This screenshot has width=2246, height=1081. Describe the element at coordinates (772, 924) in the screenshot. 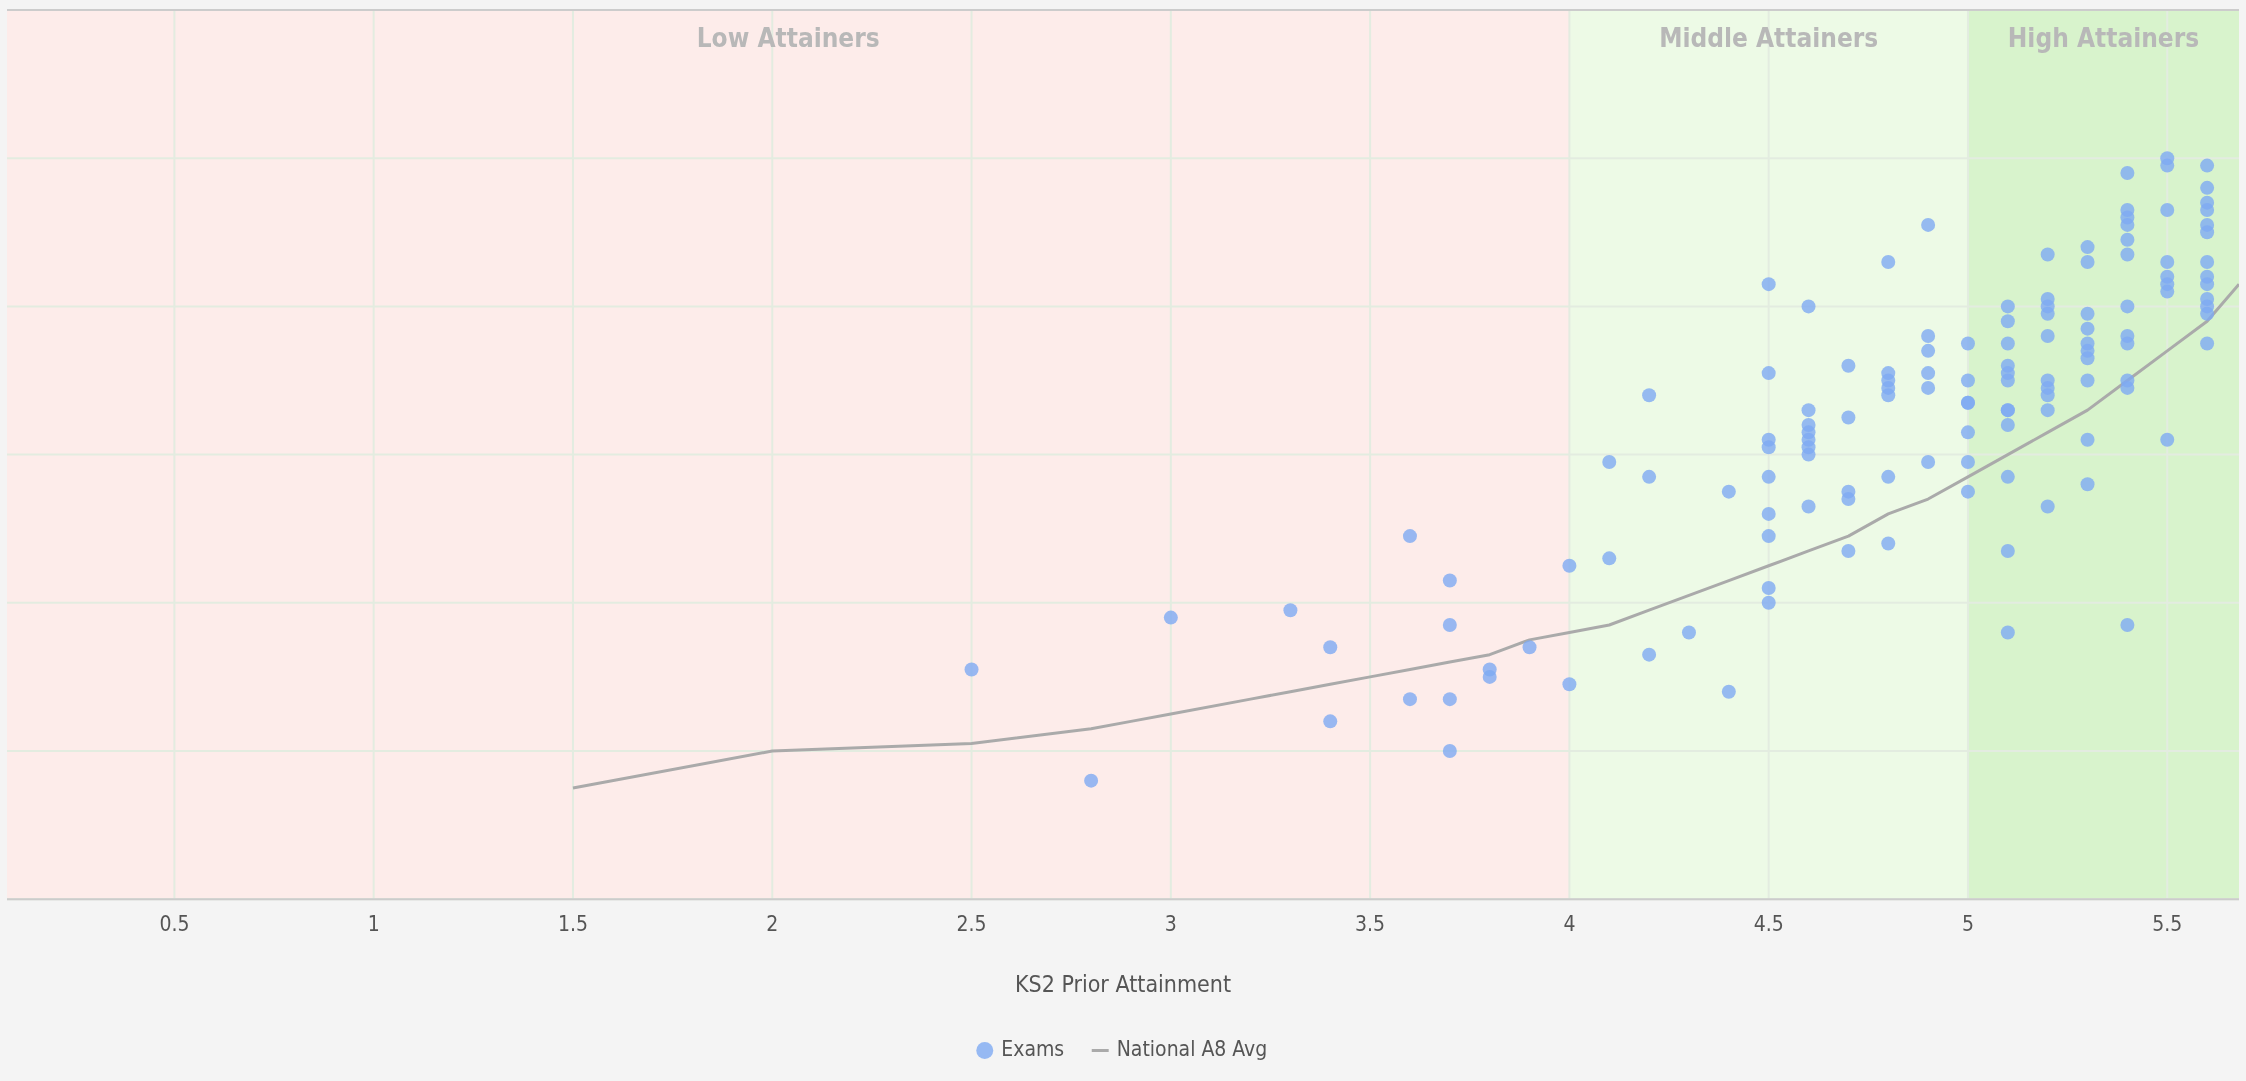

I see `x-tick-label: 2` at that location.